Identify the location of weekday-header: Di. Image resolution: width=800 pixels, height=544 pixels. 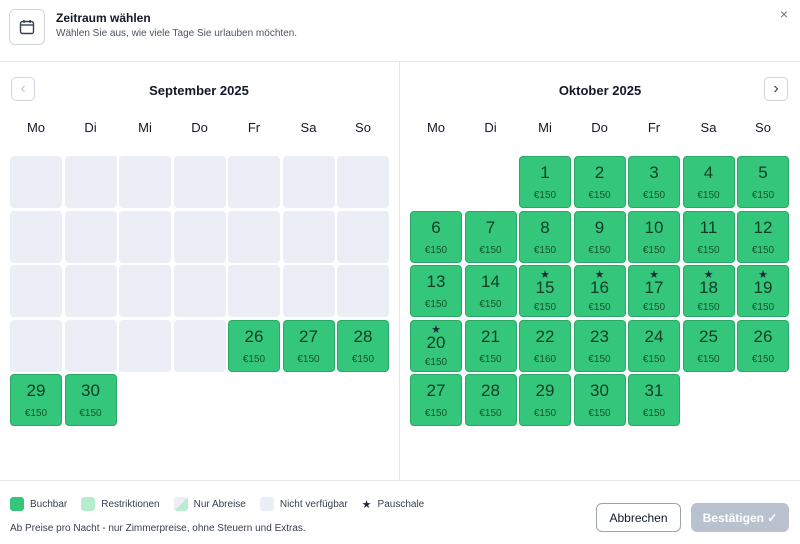
(490, 127).